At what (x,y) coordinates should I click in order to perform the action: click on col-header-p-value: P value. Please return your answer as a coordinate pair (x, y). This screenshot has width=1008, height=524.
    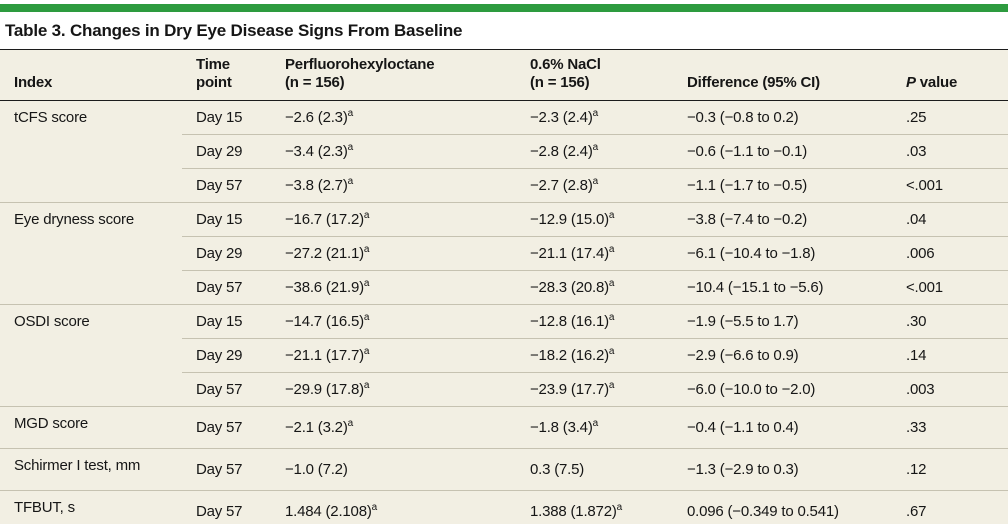
    Looking at the image, I should click on (950, 75).